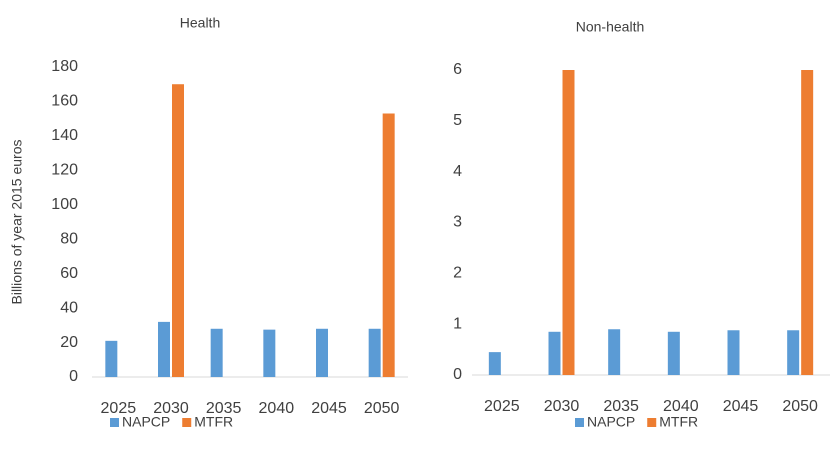 The image size is (830, 460). I want to click on y-tick-label: 80, so click(69, 238).